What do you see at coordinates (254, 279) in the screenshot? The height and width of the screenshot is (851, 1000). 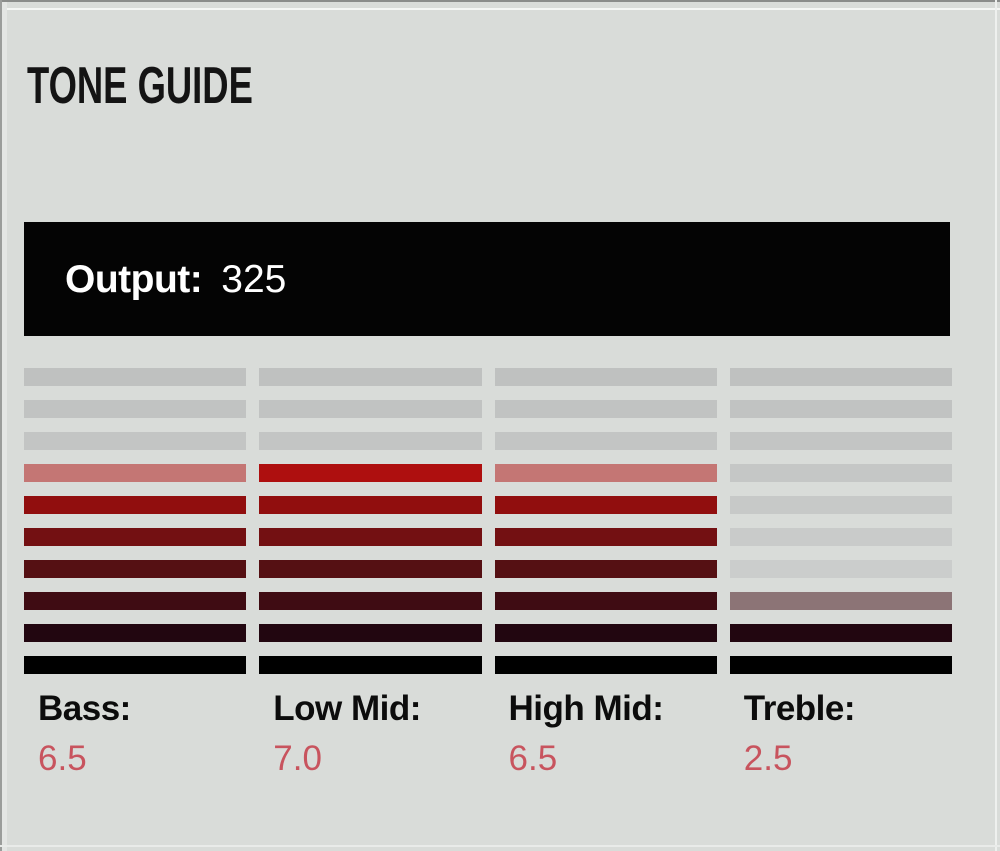 I see `output-value: 325` at bounding box center [254, 279].